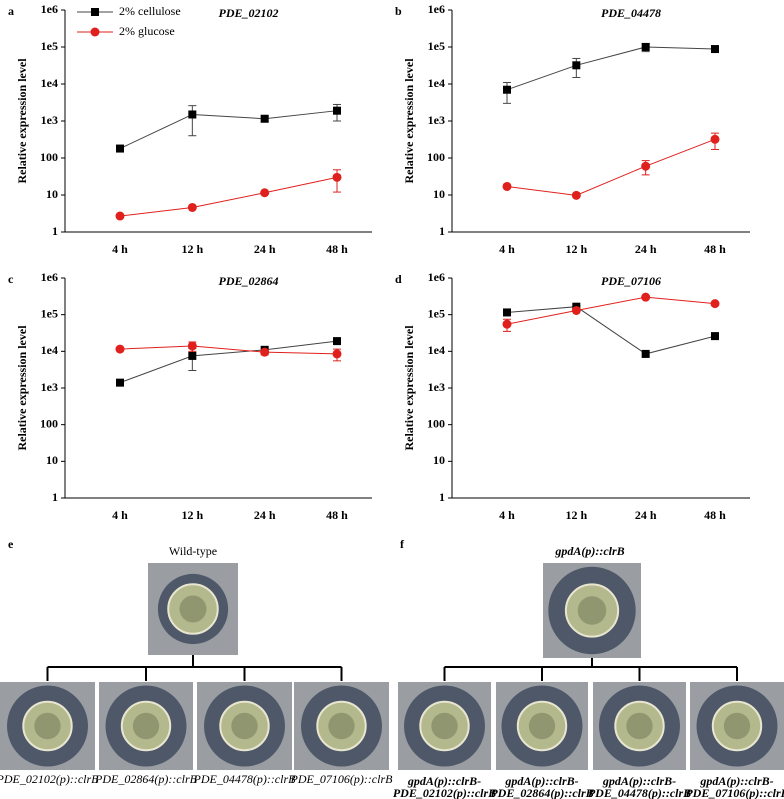  Describe the element at coordinates (11, 544) in the screenshot. I see `panel-letter: e` at that location.